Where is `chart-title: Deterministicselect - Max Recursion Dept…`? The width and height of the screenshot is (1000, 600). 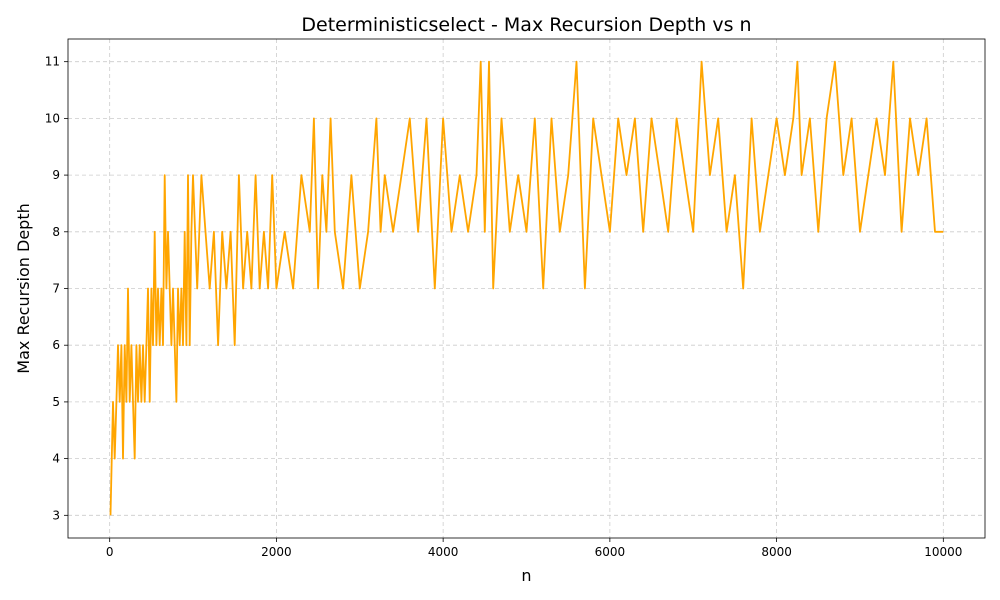 chart-title: Deterministicselect - Max Recursion Dept… is located at coordinates (526, 25).